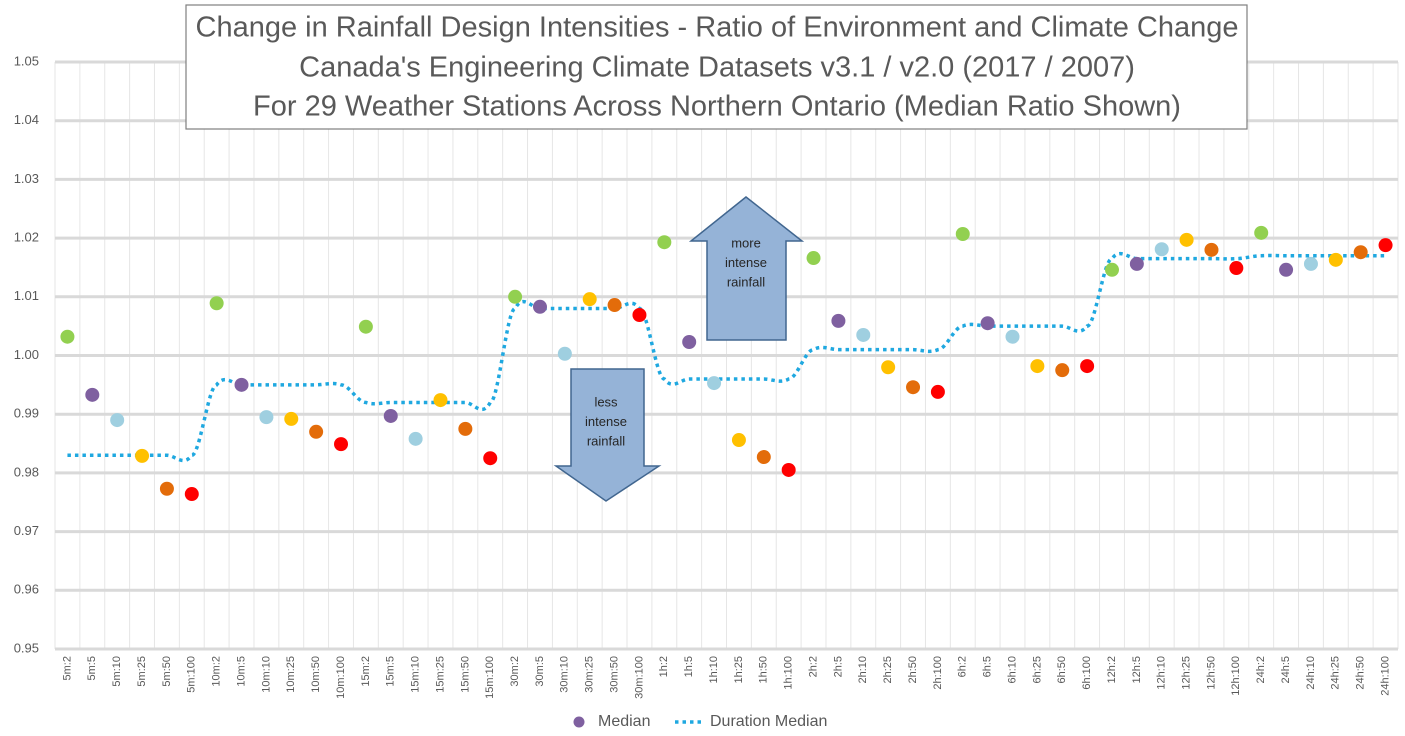  I want to click on annotation-text: less, so click(606, 401).